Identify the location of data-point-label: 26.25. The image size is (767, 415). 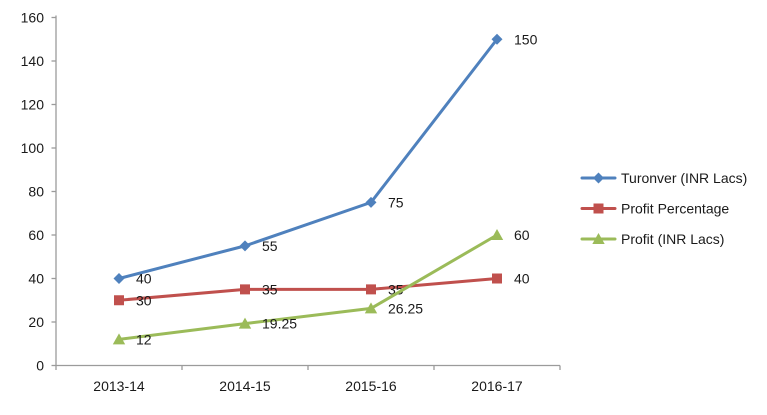
(405, 308).